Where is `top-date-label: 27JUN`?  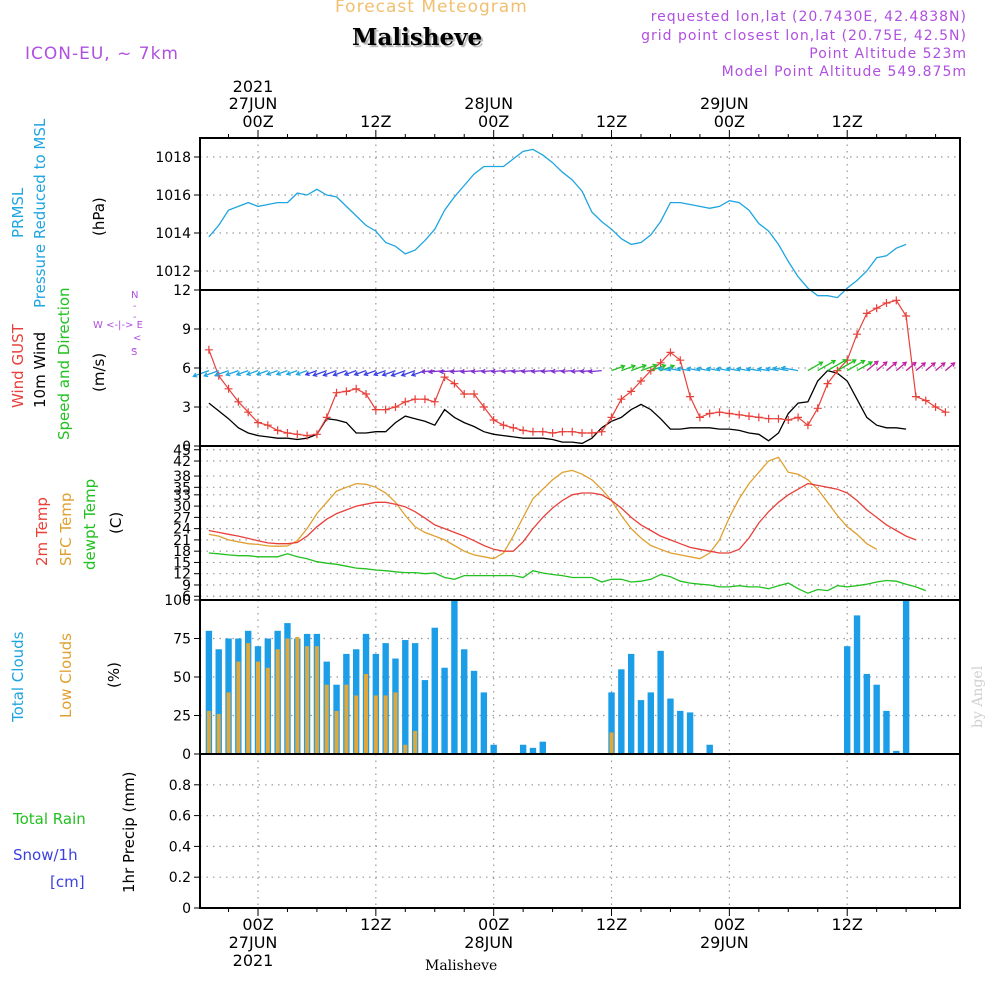 top-date-label: 27JUN is located at coordinates (253, 103).